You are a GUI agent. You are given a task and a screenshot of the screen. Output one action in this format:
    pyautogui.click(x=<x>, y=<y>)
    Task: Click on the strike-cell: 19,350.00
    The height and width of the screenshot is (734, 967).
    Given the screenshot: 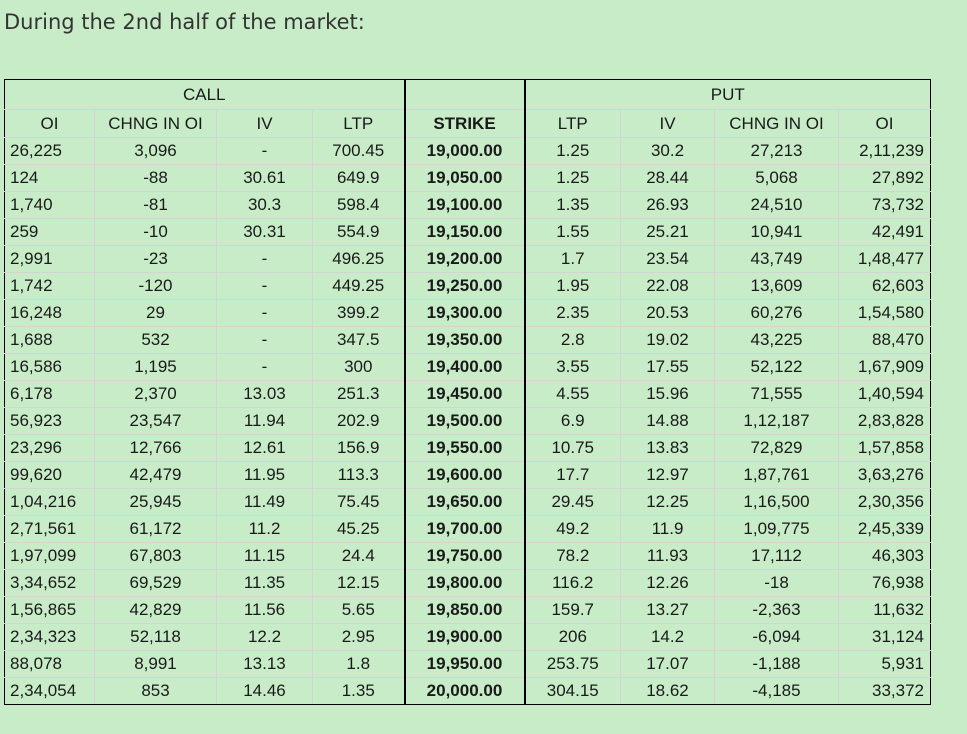 What is the action you would take?
    pyautogui.click(x=464, y=340)
    